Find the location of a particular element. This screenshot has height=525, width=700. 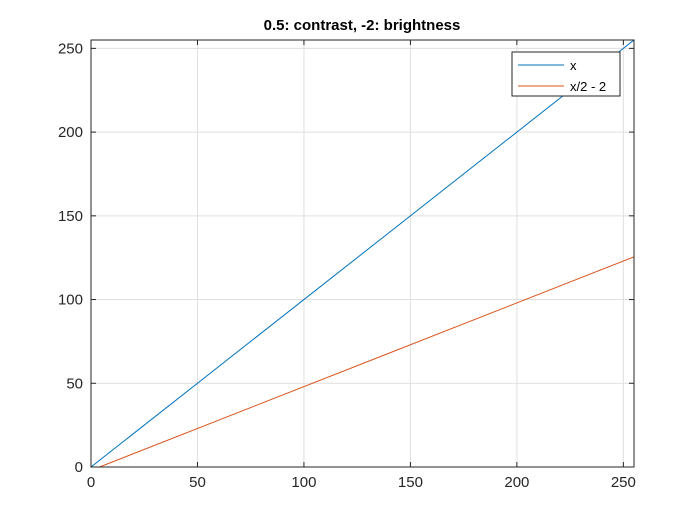

x-tick-label: 200 is located at coordinates (516, 482).